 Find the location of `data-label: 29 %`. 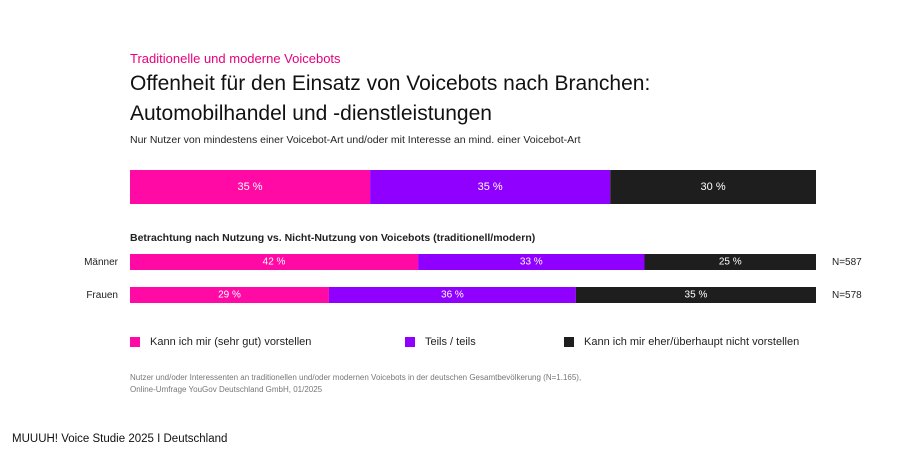

data-label: 29 % is located at coordinates (229, 295).